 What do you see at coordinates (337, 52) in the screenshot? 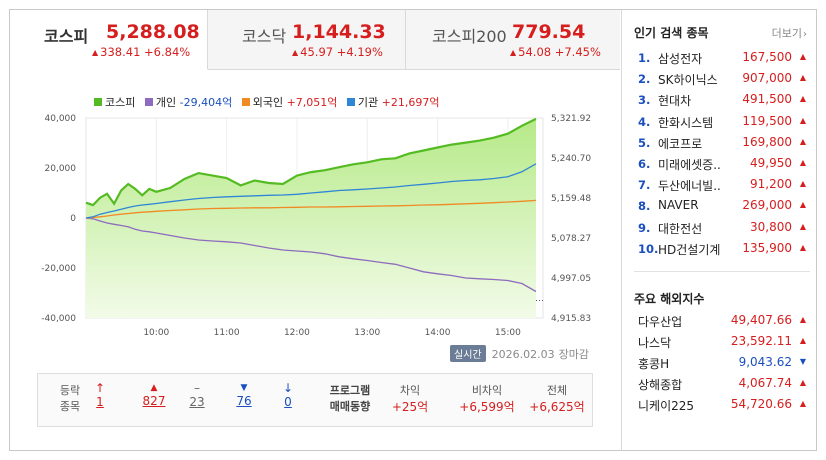
I see `tab-change: ▲ 45.97 +4.19%` at bounding box center [337, 52].